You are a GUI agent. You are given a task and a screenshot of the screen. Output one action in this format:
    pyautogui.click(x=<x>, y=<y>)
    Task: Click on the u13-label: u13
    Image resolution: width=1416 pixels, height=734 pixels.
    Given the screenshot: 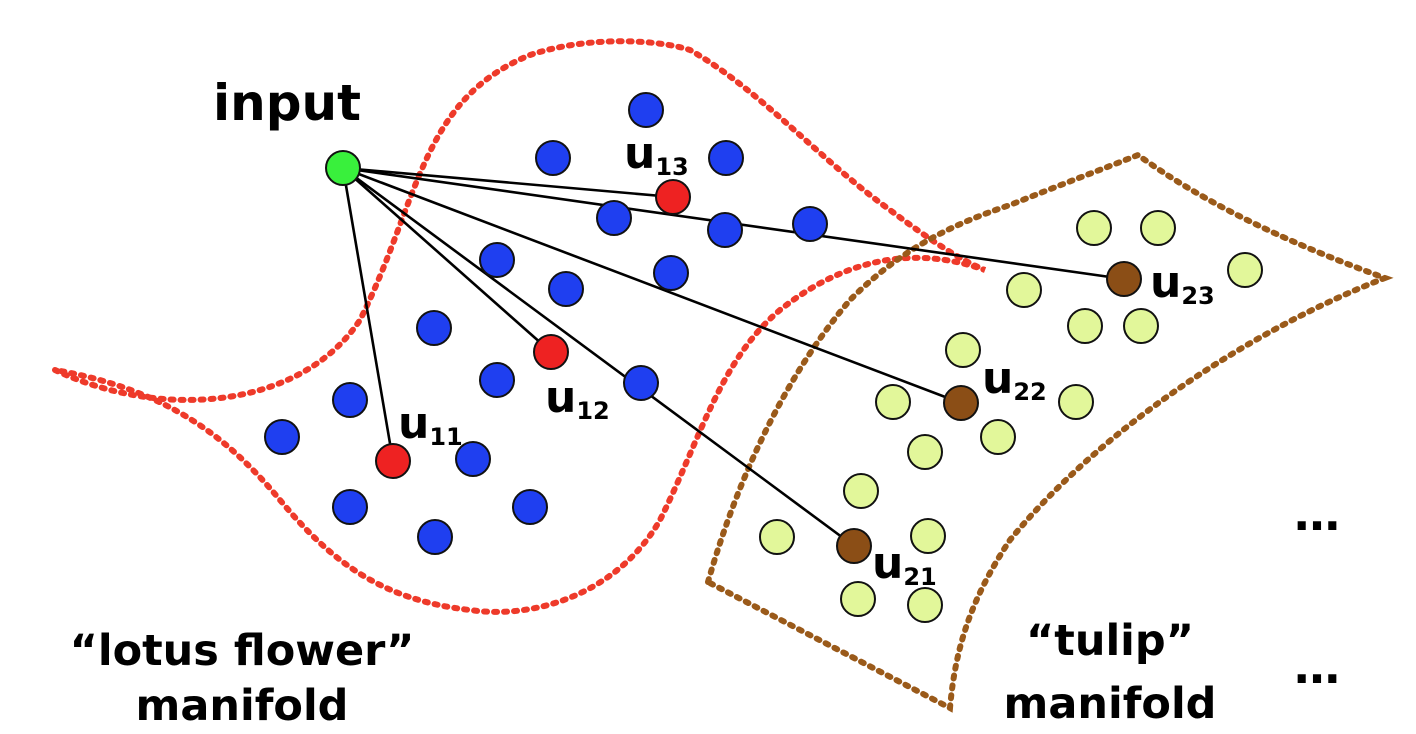 What is the action you would take?
    pyautogui.click(x=656, y=154)
    